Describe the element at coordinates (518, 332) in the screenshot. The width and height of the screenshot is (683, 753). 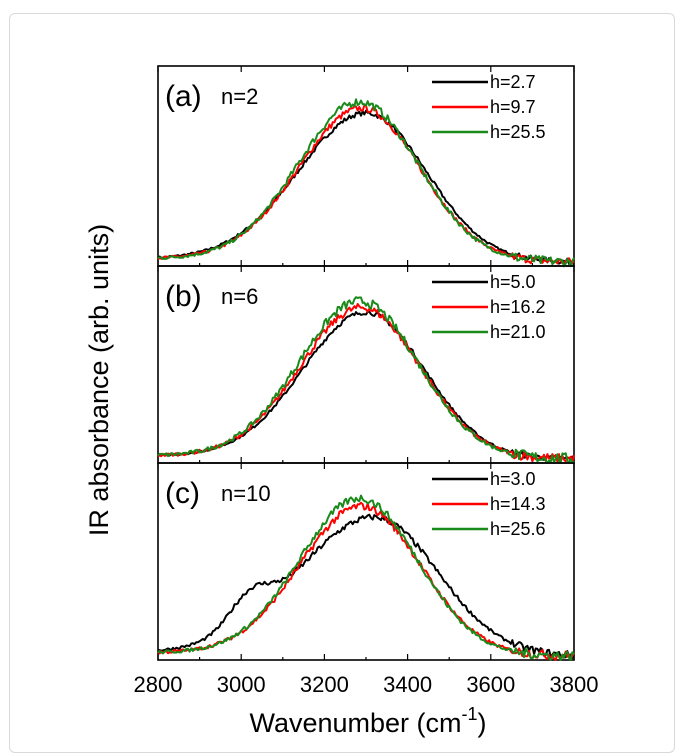
I see `legend-label: h=21.0` at that location.